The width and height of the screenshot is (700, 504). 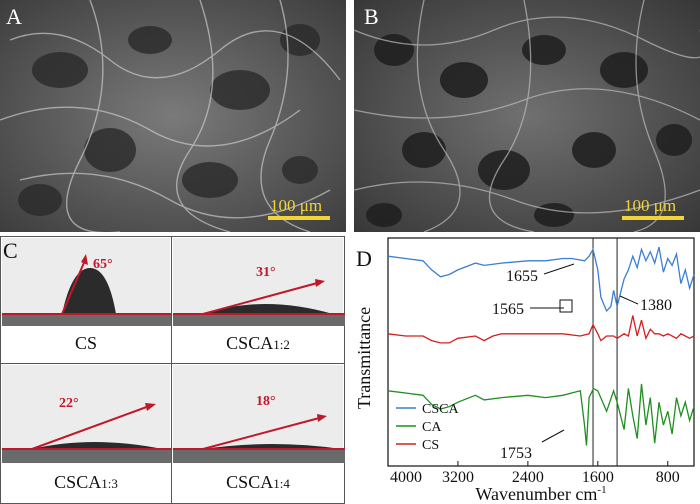 What do you see at coordinates (653, 218) in the screenshot?
I see `scale-bar-b` at bounding box center [653, 218].